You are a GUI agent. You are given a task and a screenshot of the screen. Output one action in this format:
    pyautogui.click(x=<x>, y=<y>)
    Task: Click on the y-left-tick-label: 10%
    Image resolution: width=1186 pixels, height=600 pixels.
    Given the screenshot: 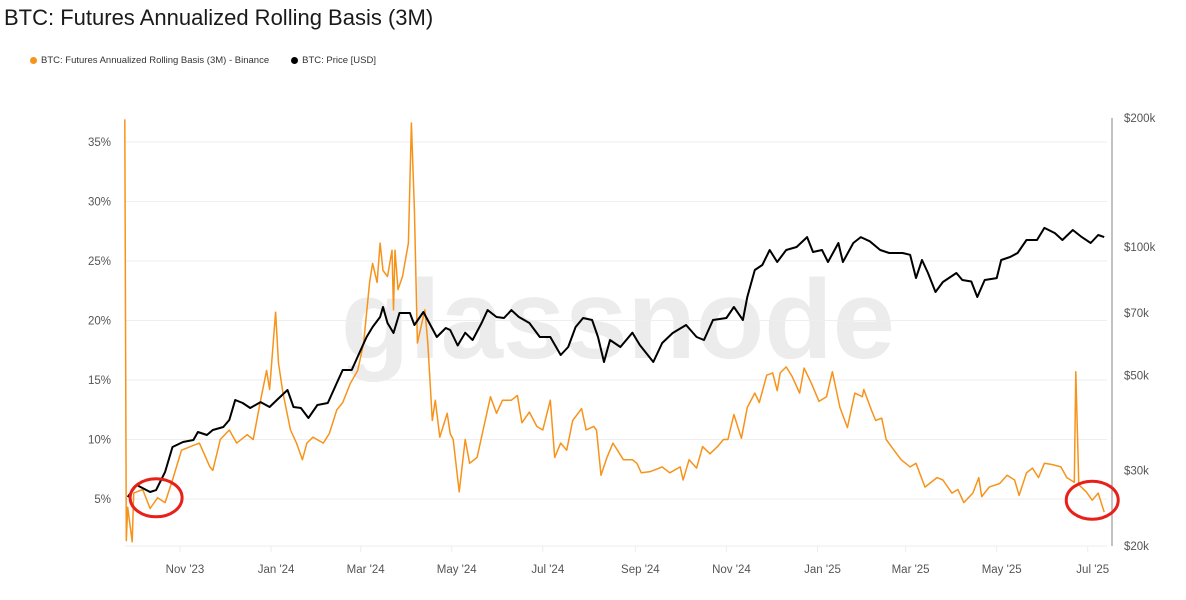 What is the action you would take?
    pyautogui.click(x=99, y=441)
    